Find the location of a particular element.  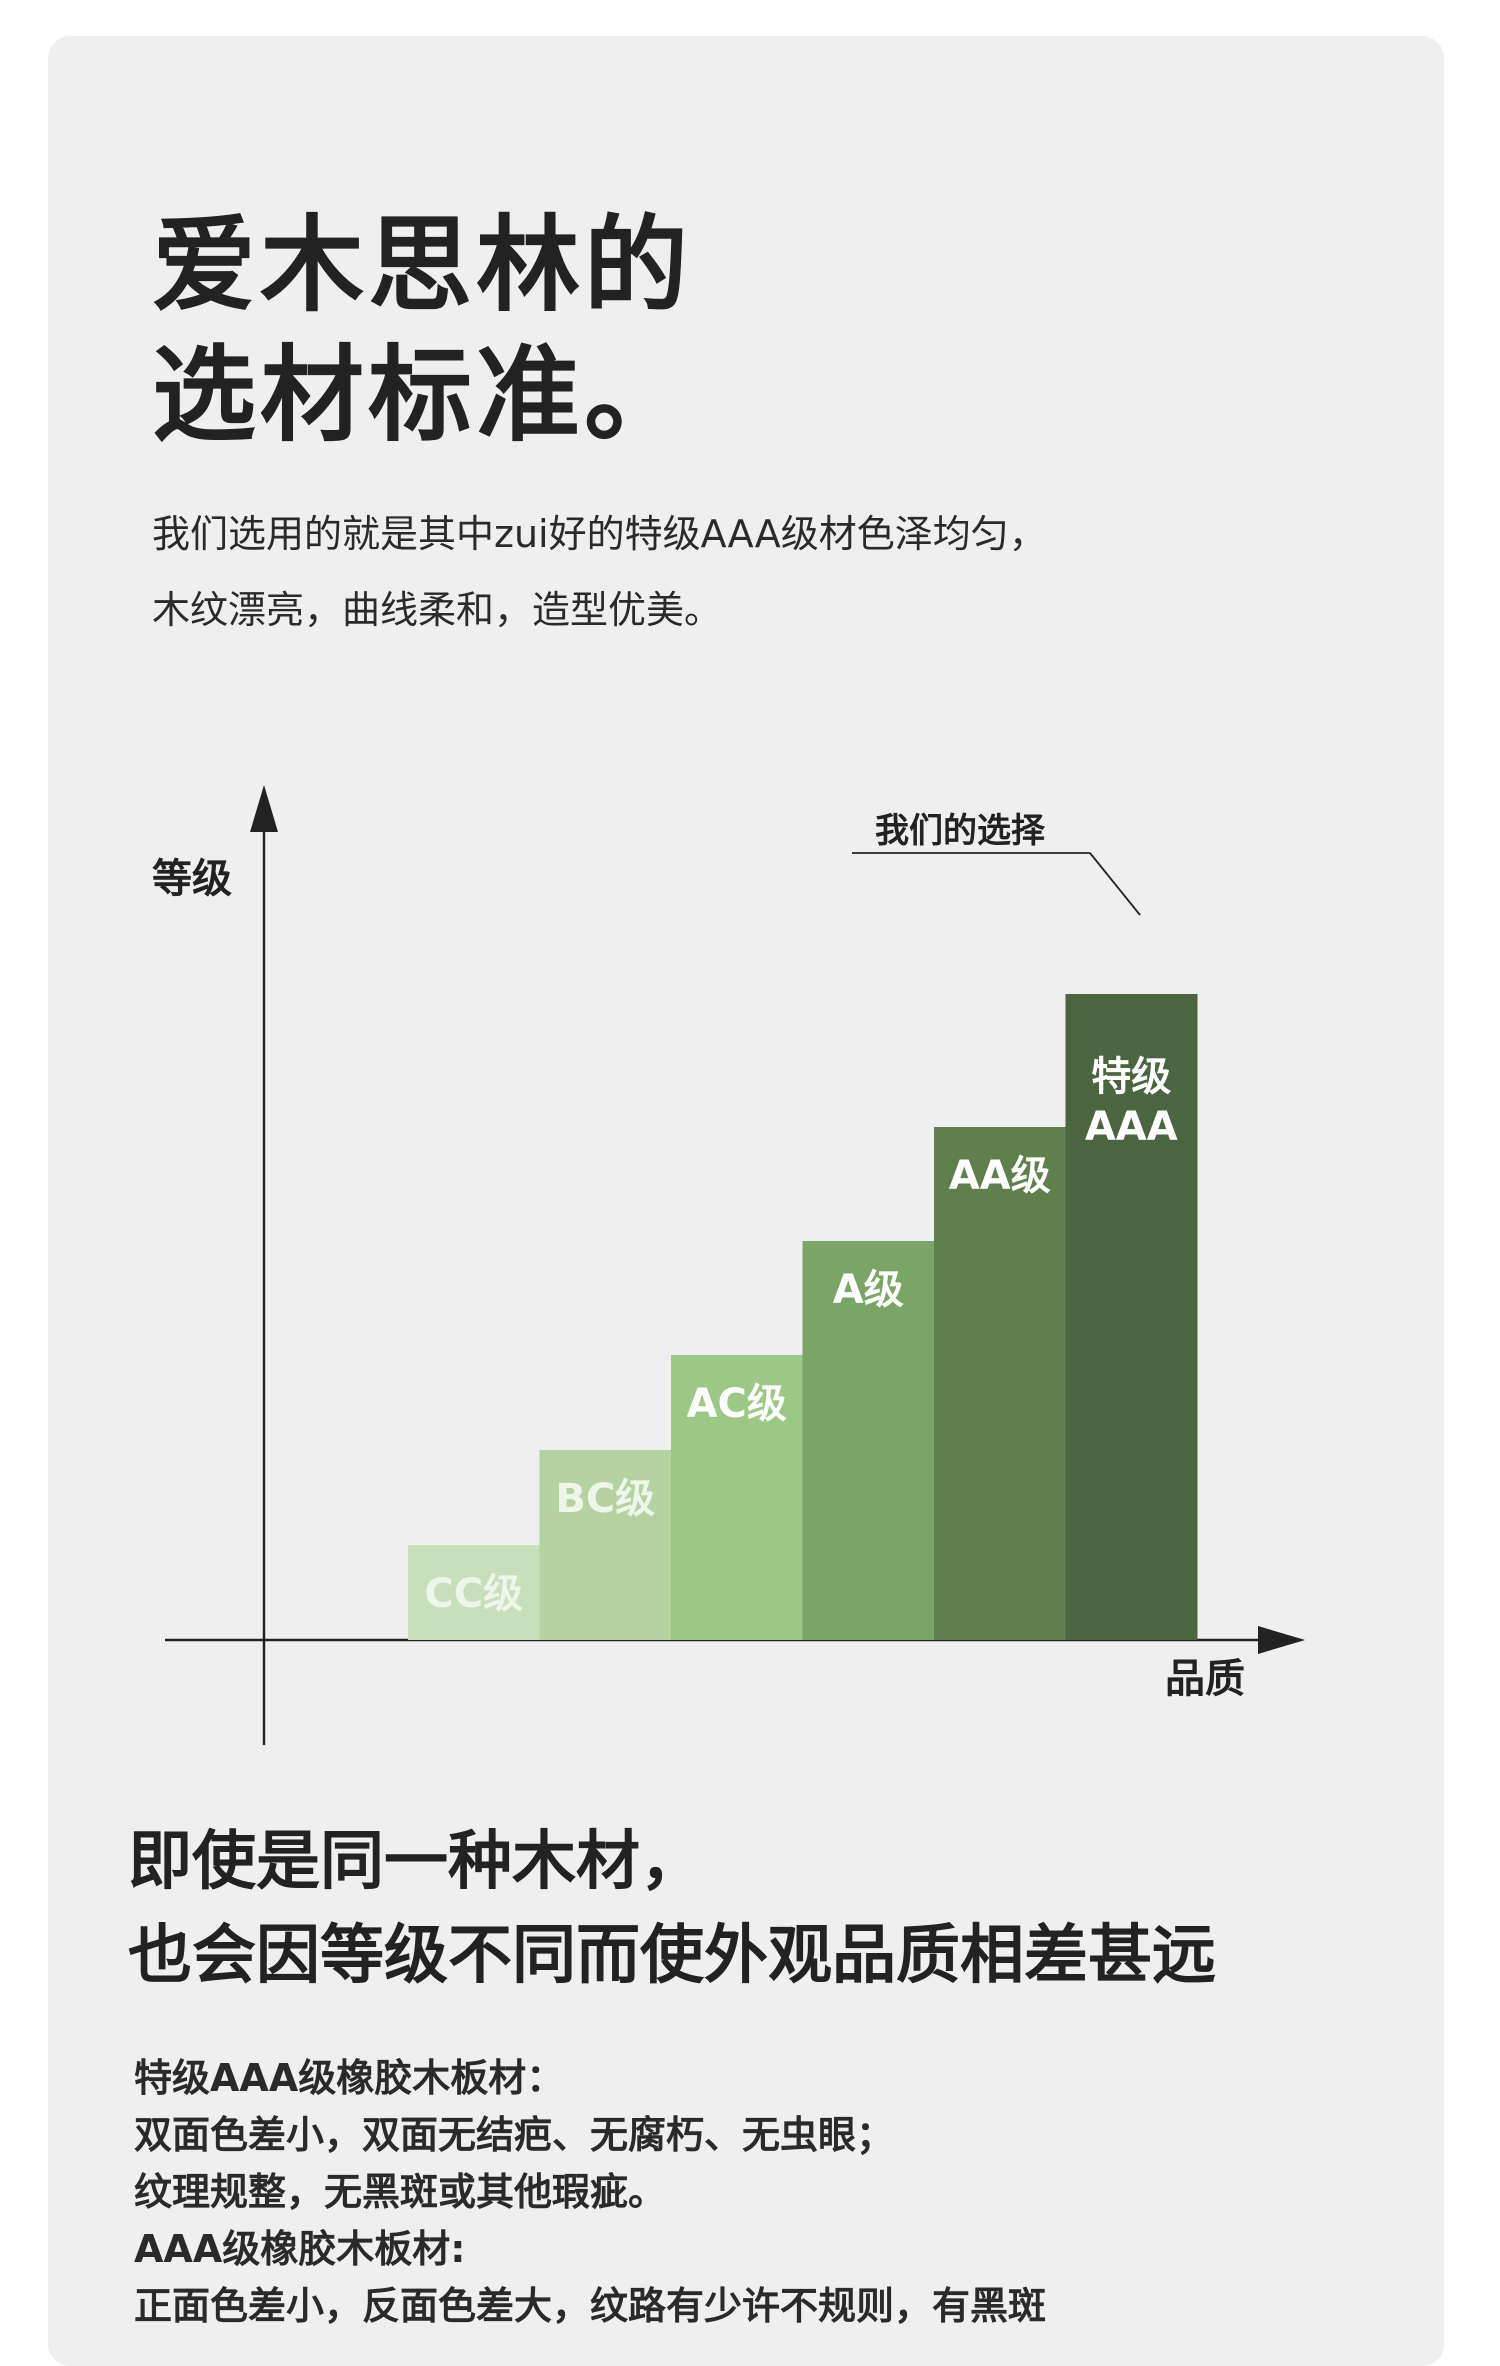

notes-line-1: 特级AAA级橡胶木板材： is located at coordinates (349, 2078).